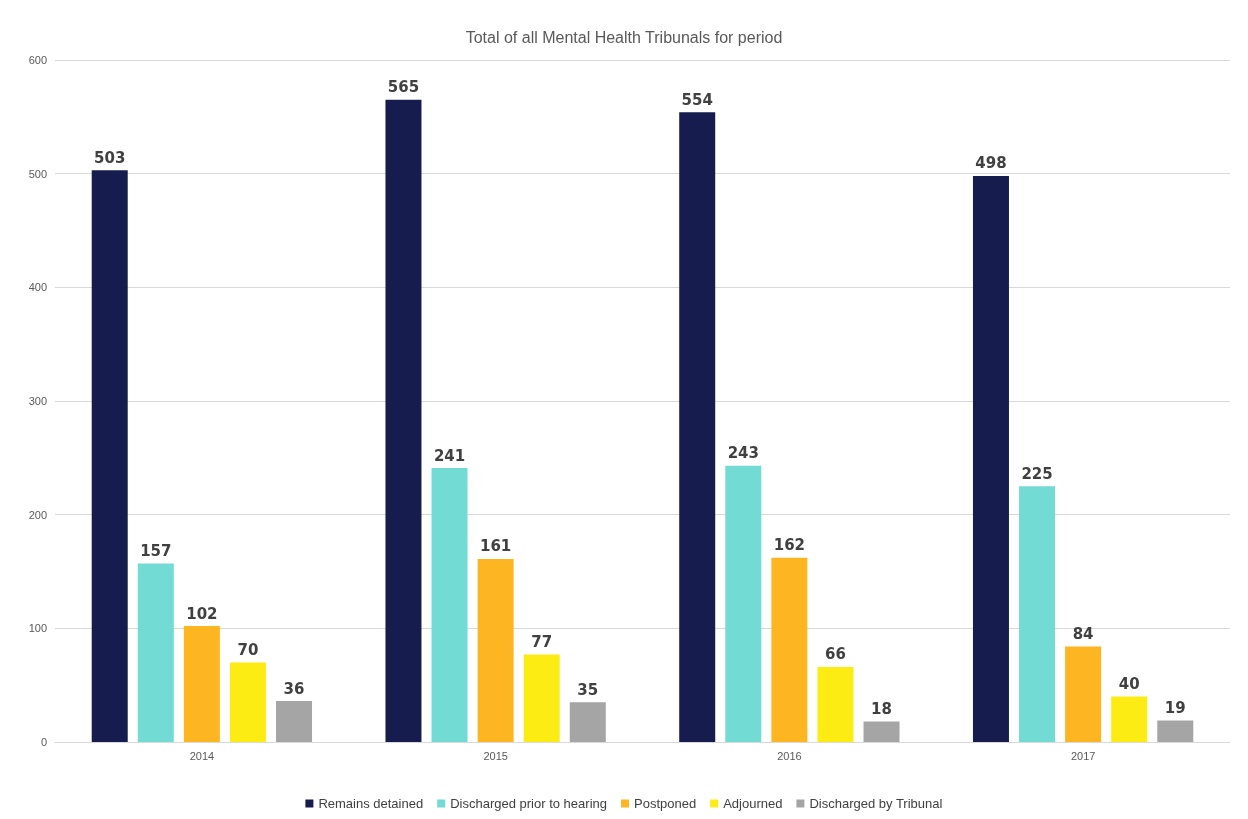 Image resolution: width=1248 pixels, height=819 pixels. Describe the element at coordinates (528, 803) in the screenshot. I see `legend-label: Discharged prior to hearing` at that location.